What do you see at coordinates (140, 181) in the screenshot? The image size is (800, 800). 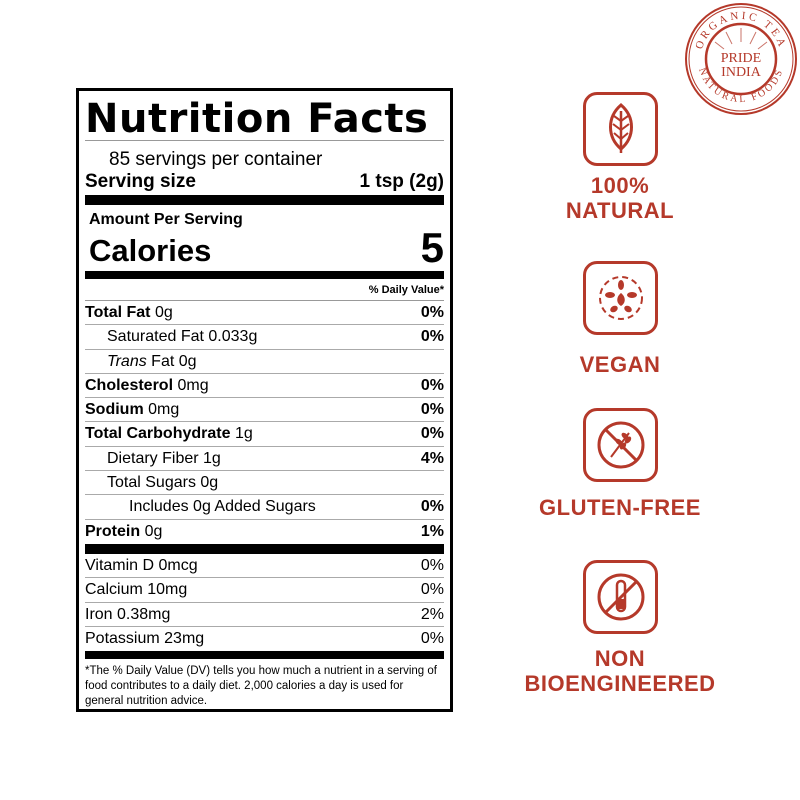 I see `serving-size-label: Serving size` at bounding box center [140, 181].